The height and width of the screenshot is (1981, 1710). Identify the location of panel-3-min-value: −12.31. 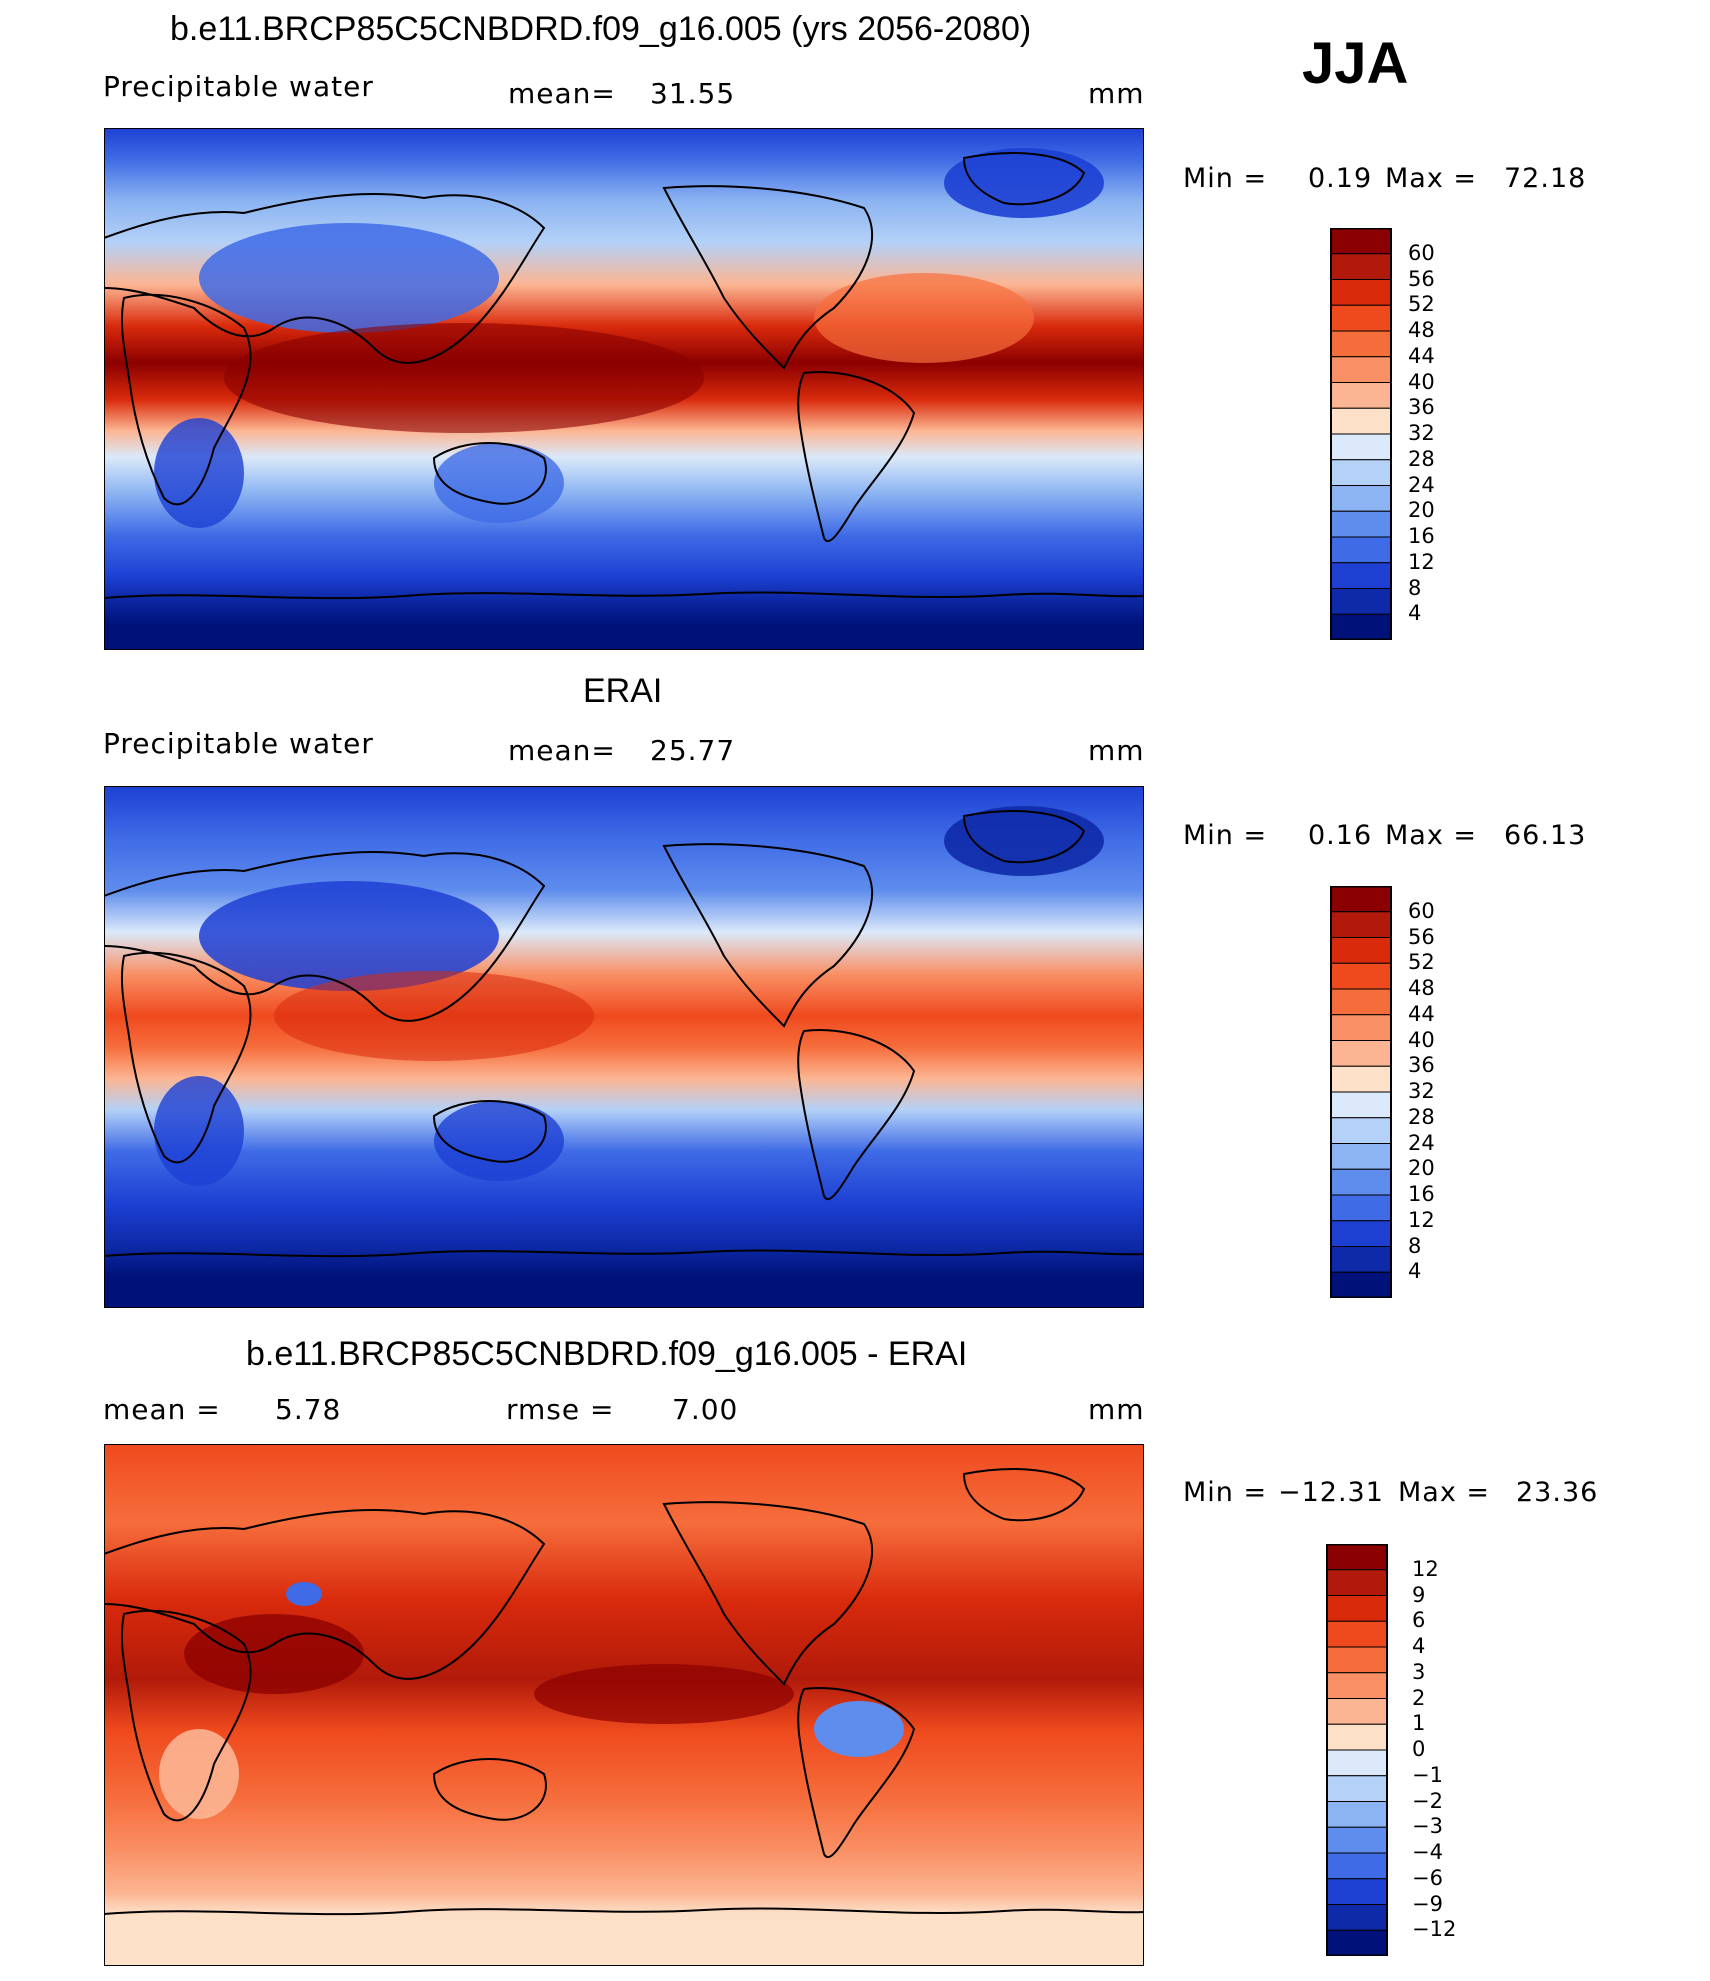
(1331, 1492).